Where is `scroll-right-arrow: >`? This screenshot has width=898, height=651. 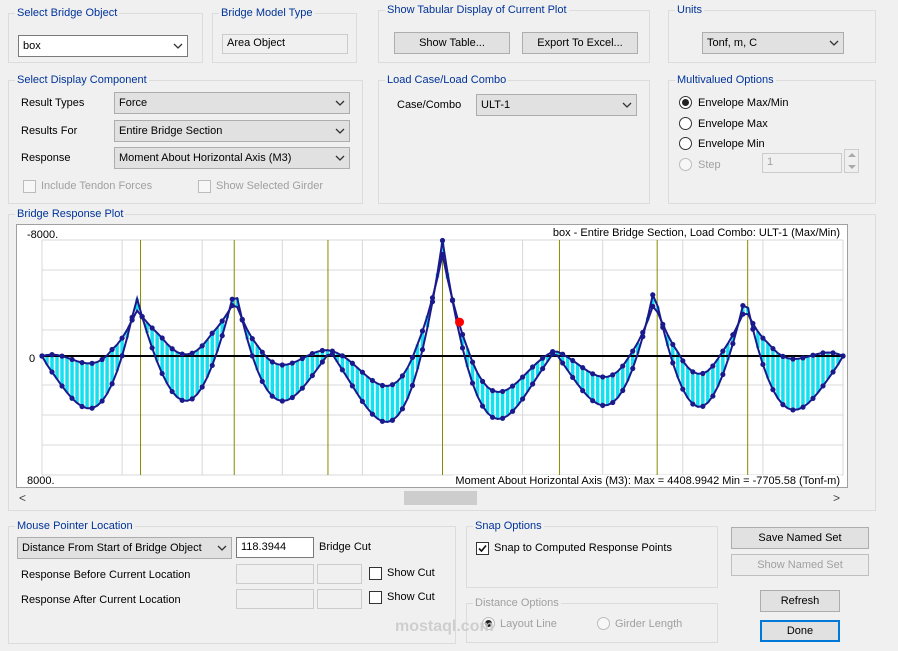 scroll-right-arrow: > is located at coordinates (836, 498).